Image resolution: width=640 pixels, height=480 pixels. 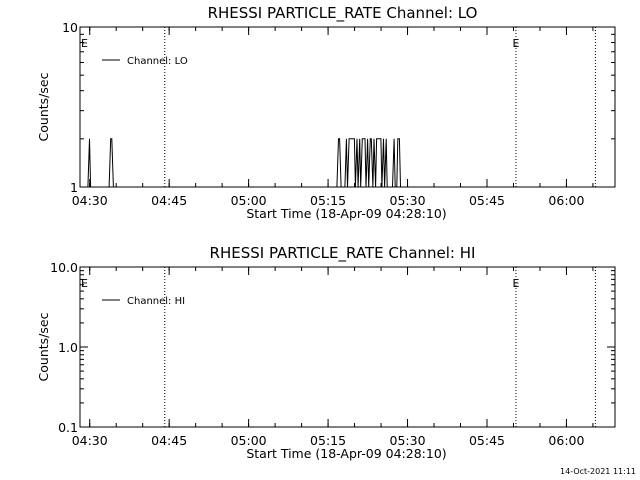 I want to click on legend-label: Channel: LO, so click(x=157, y=61).